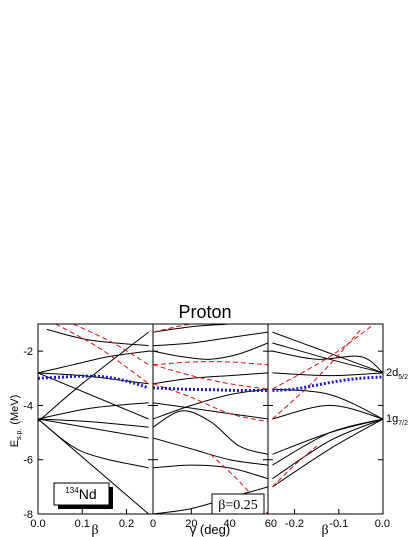 This screenshot has height=537, width=415. I want to click on x-axis-label-beta-negative: β, so click(324, 530).